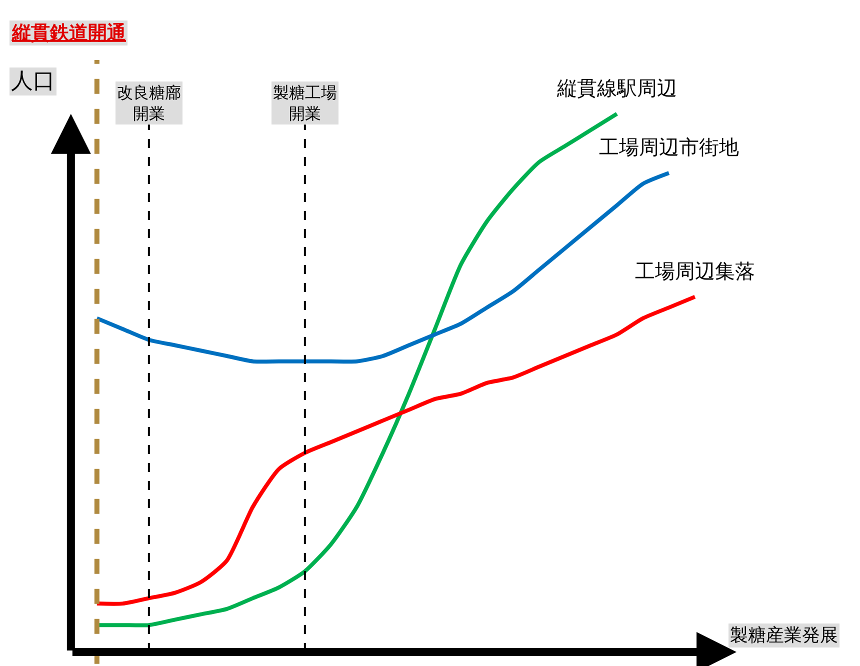 This screenshot has width=860, height=666. I want to click on series-label: 縦貫線駅周辺, so click(616, 88).